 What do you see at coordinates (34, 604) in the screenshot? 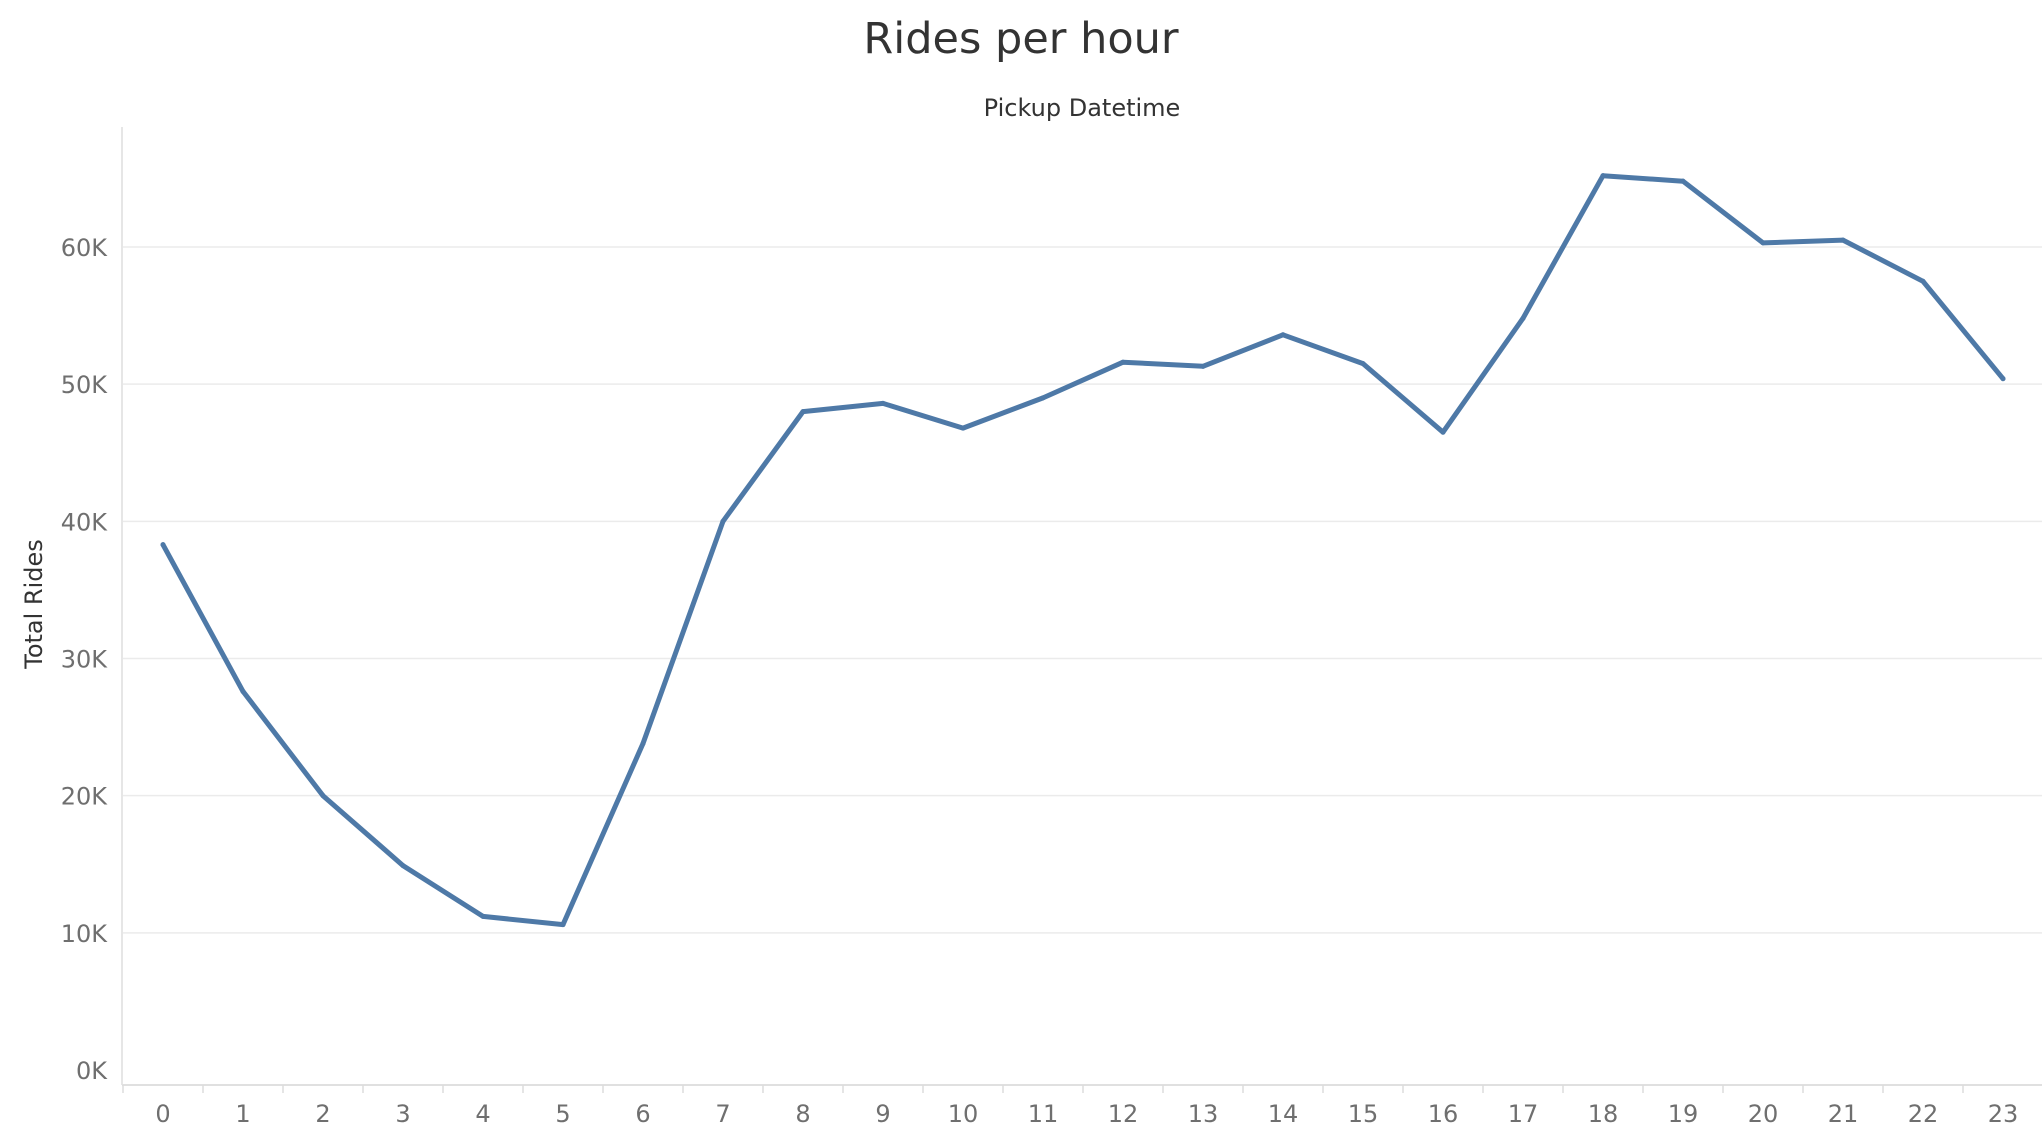
I see `y-axis-title: Total Rides` at bounding box center [34, 604].